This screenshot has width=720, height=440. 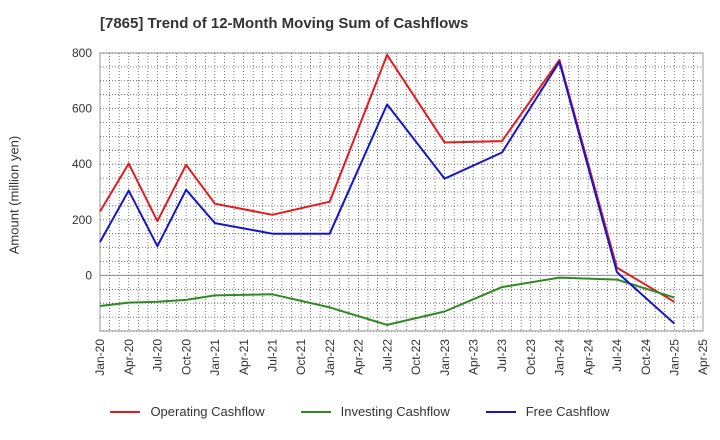 I want to click on legend-item: Free Cashflow, so click(x=547, y=411).